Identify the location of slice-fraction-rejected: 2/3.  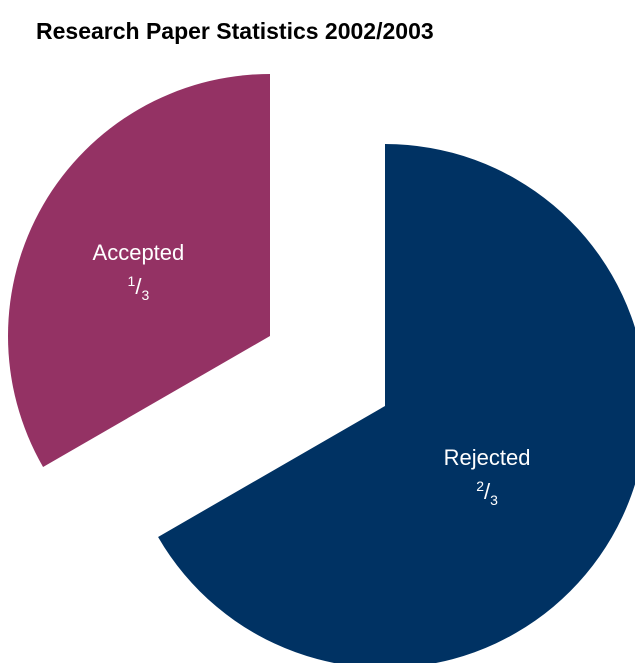
(487, 493).